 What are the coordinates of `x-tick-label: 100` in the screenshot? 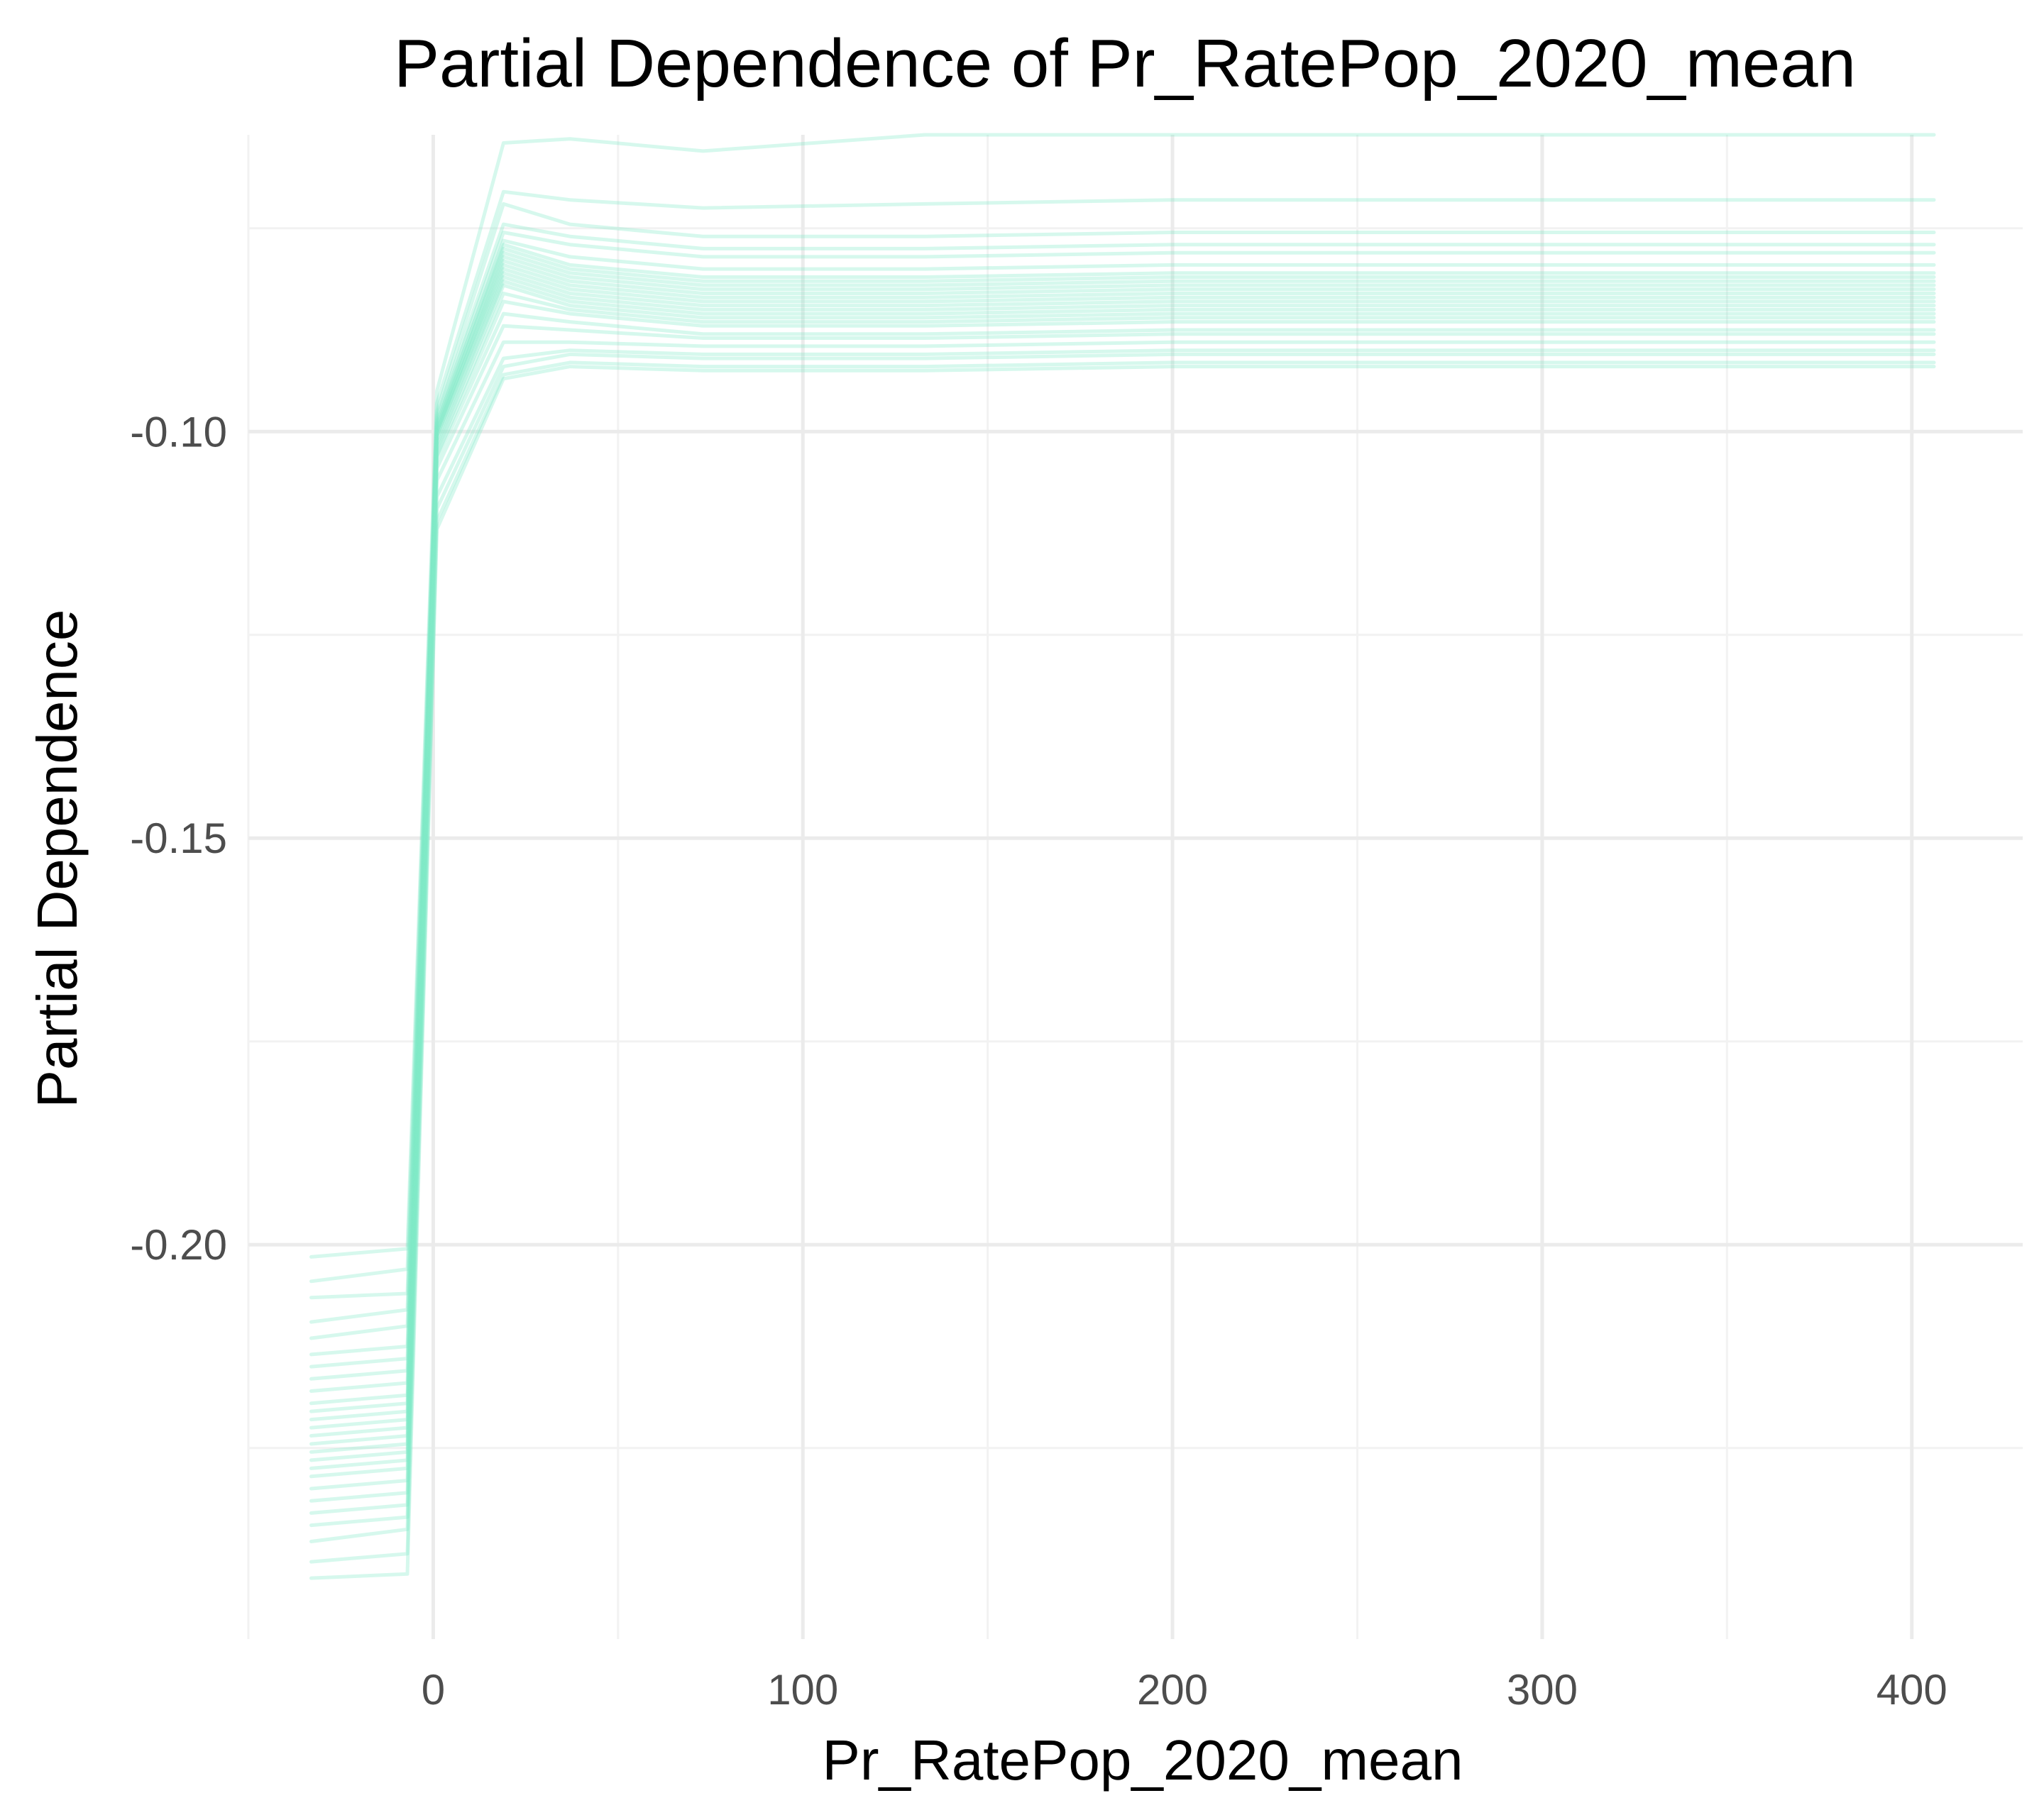 It's located at (802, 1690).